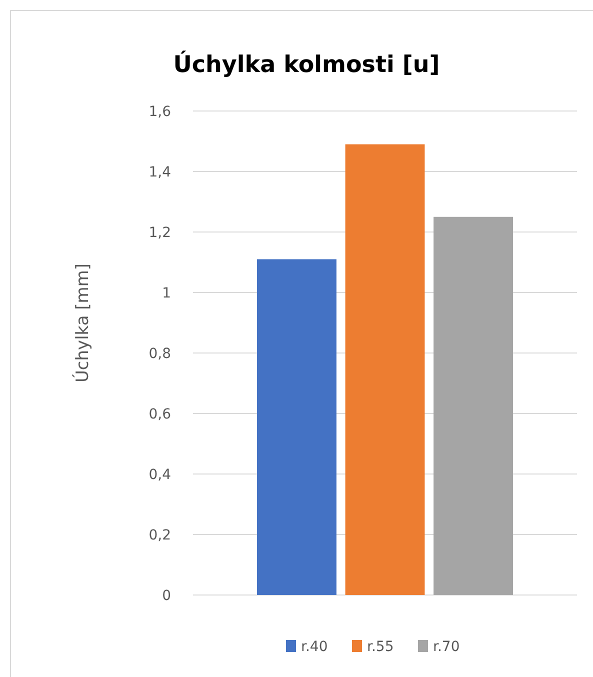 Image resolution: width=593 pixels, height=677 pixels. Describe the element at coordinates (314, 646) in the screenshot. I see `legend-label: r.40` at that location.